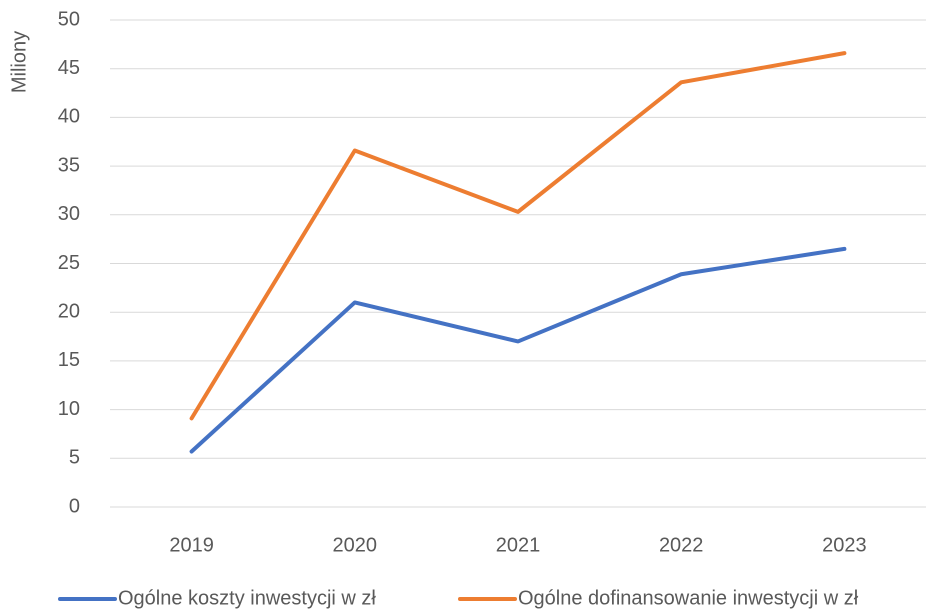 This screenshot has width=926, height=610. I want to click on x-tick-label: 2022, so click(681, 545).